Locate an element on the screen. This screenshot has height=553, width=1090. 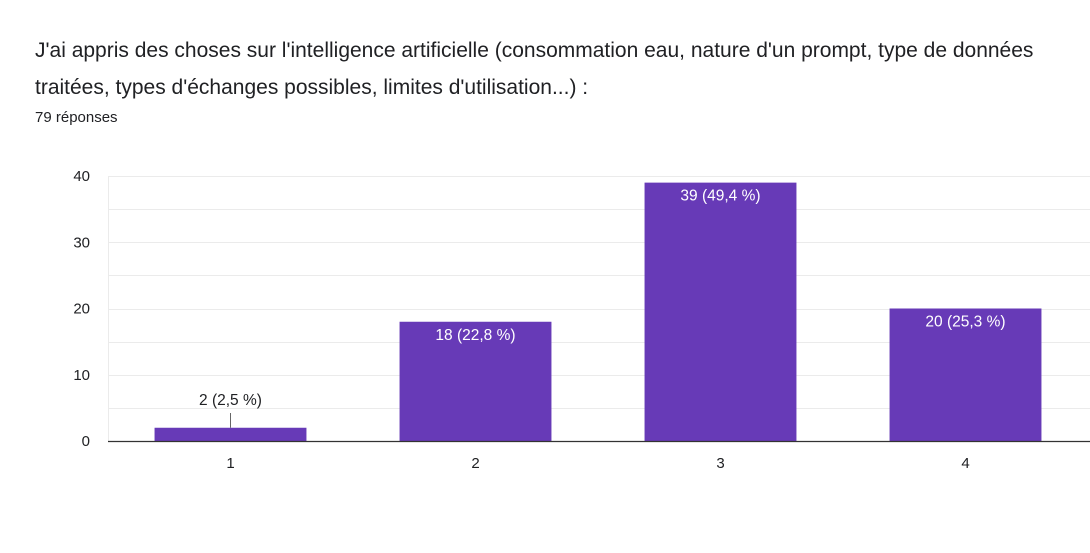
data-label: 2 (2,5 %) is located at coordinates (230, 400).